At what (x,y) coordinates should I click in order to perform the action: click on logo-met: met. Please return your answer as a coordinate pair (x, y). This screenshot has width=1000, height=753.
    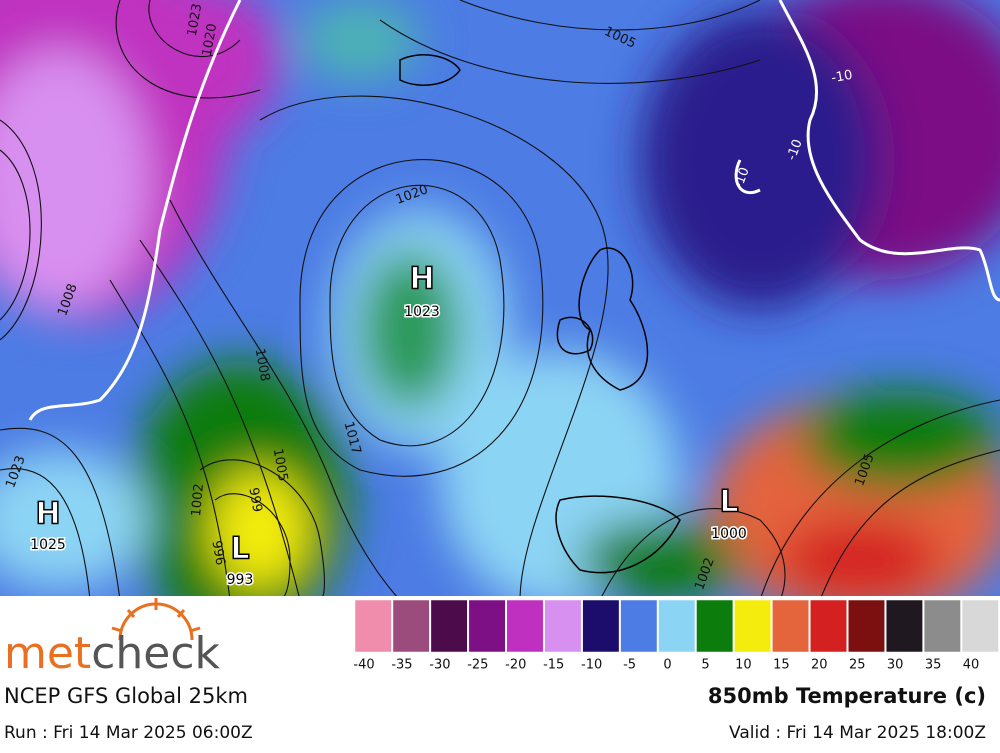
    Looking at the image, I should click on (47, 653).